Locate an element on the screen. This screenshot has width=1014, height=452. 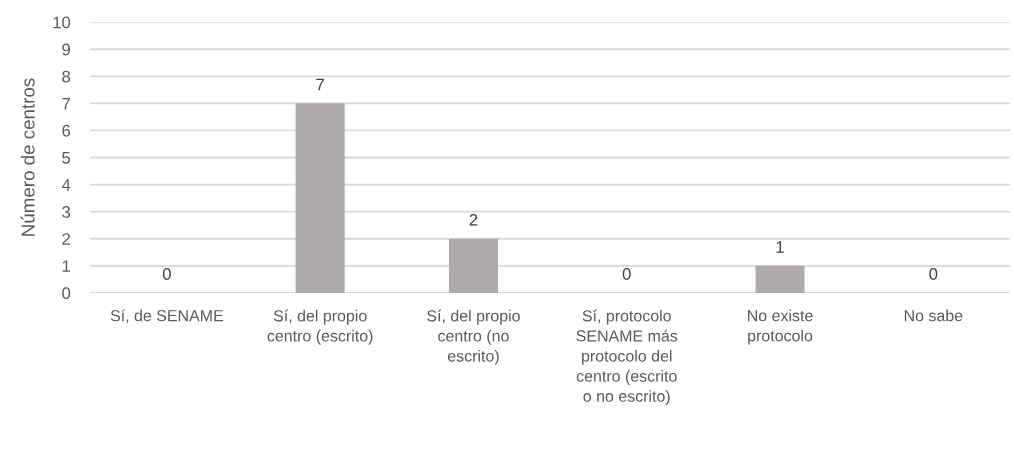
x-tick-label: Sí, del propio centro (escrito) is located at coordinates (320, 327).